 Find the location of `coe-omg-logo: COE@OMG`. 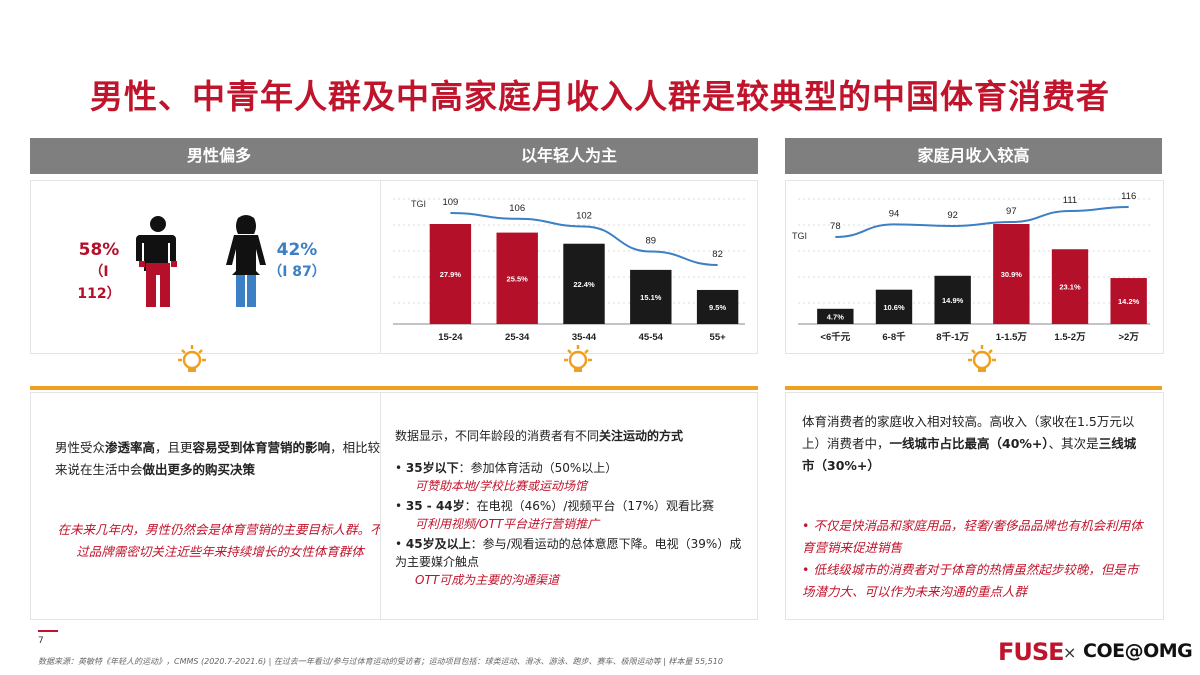

coe-omg-logo: COE@OMG is located at coordinates (1138, 651).